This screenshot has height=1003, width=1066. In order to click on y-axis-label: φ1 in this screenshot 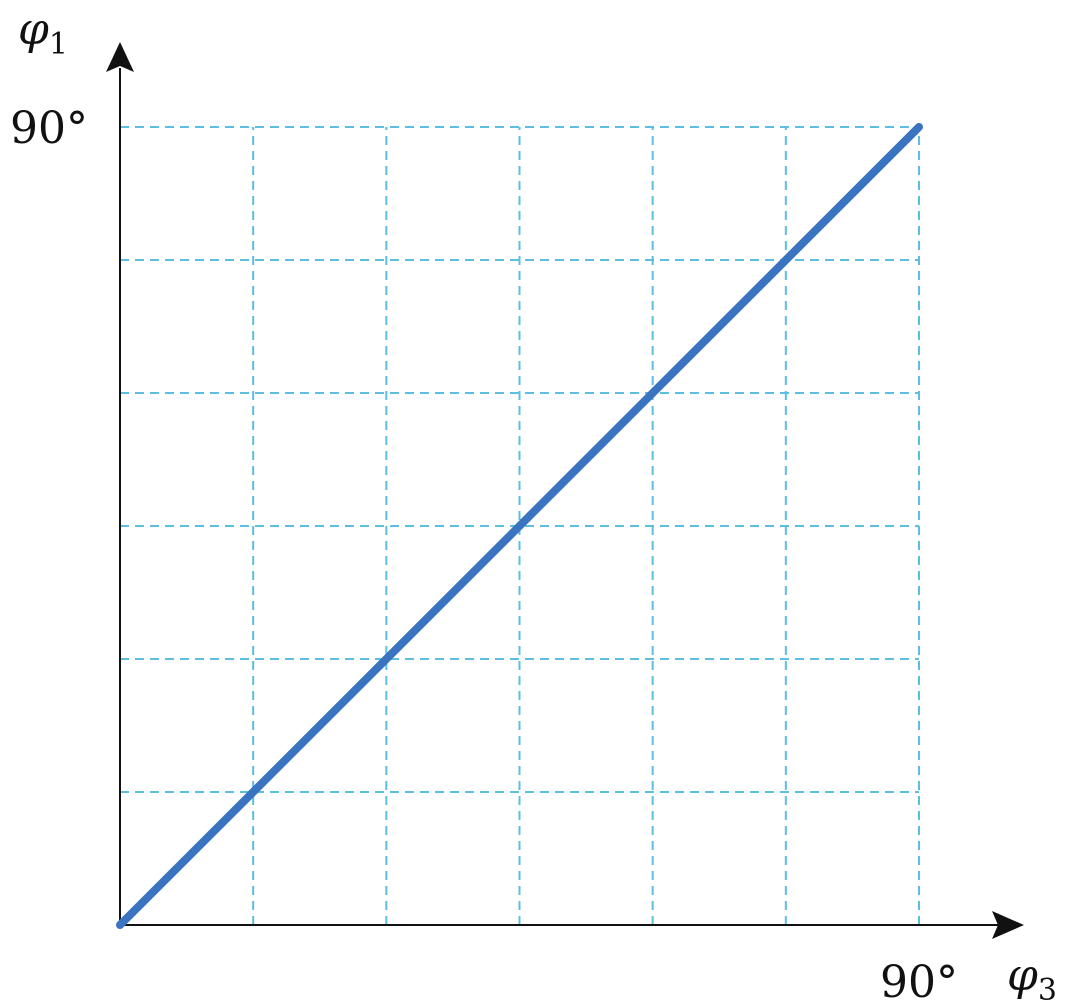, I will do `click(43, 33)`.